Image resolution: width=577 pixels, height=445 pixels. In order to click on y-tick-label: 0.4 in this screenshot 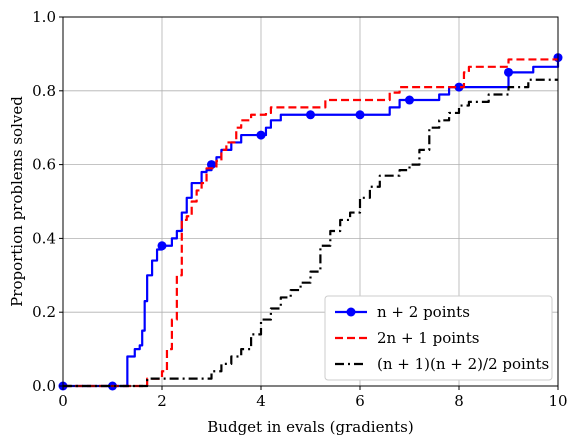, I will do `click(44, 238)`.